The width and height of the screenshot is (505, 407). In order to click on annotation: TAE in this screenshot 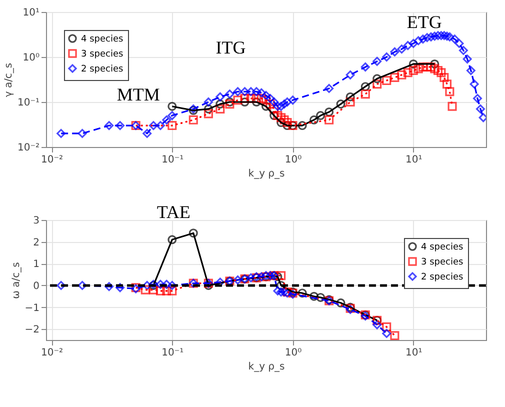, I will do `click(173, 212)`.